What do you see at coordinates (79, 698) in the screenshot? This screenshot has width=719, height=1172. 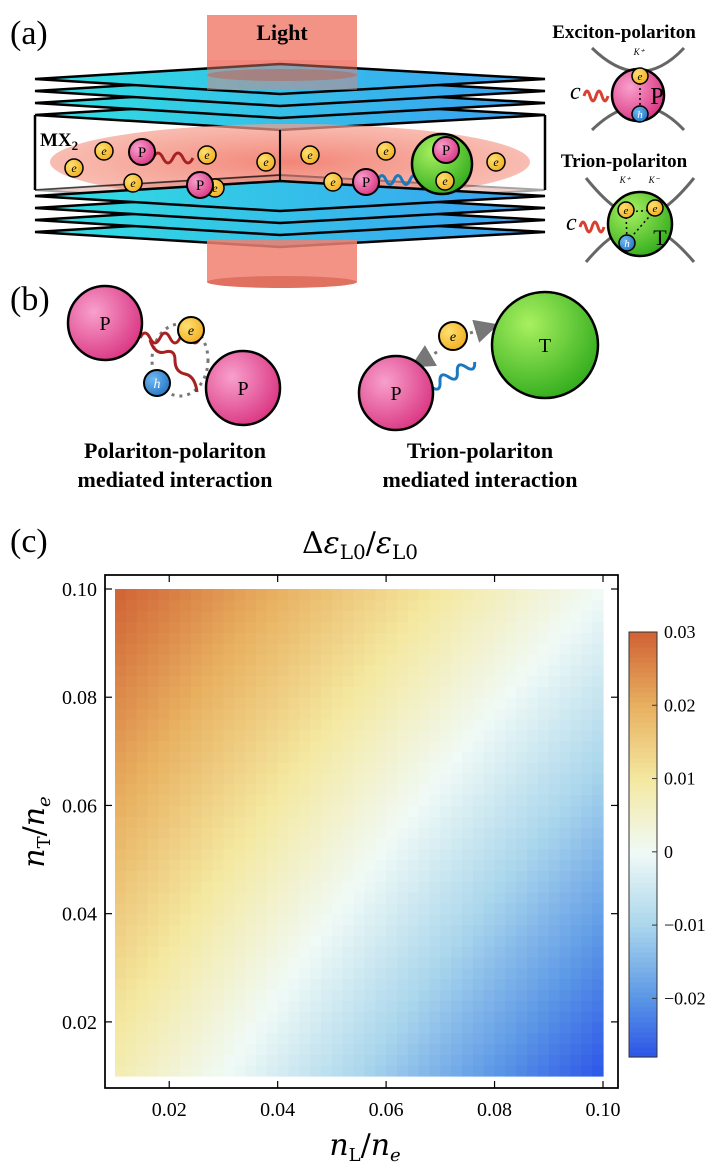 I see `y-tick-label: 0.08` at bounding box center [79, 698].